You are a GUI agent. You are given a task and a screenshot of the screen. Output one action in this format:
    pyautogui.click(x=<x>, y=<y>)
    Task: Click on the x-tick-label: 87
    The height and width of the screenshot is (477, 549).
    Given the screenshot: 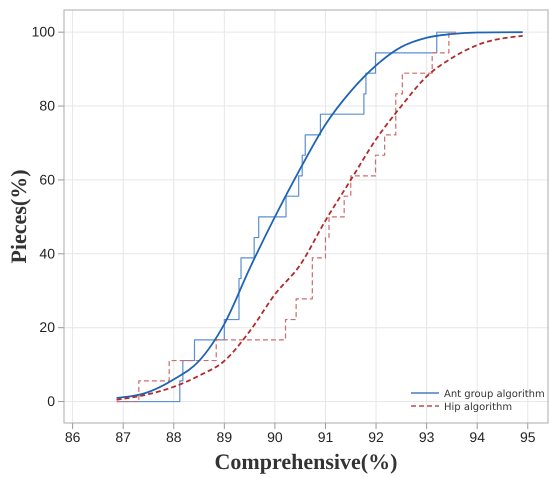 What is the action you would take?
    pyautogui.click(x=123, y=436)
    